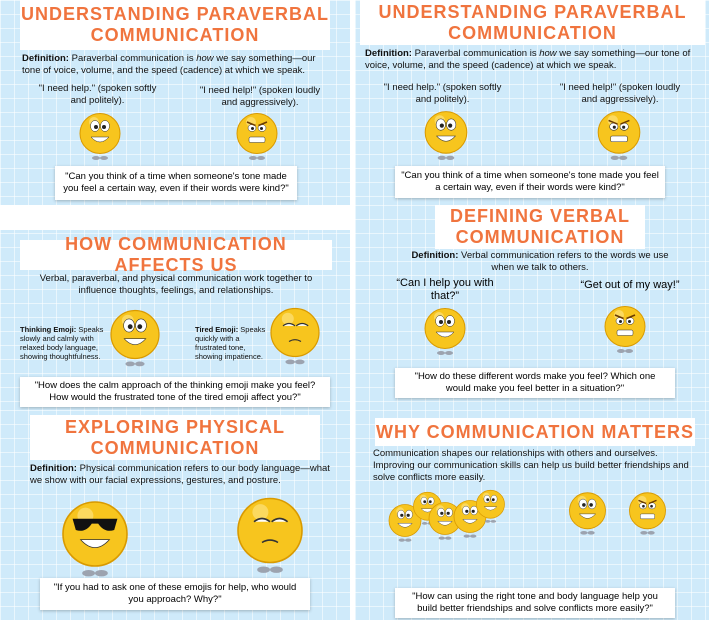 The height and width of the screenshot is (620, 709). I want to click on title-box: WHY COMMUNICATION MATTERS, so click(535, 432).